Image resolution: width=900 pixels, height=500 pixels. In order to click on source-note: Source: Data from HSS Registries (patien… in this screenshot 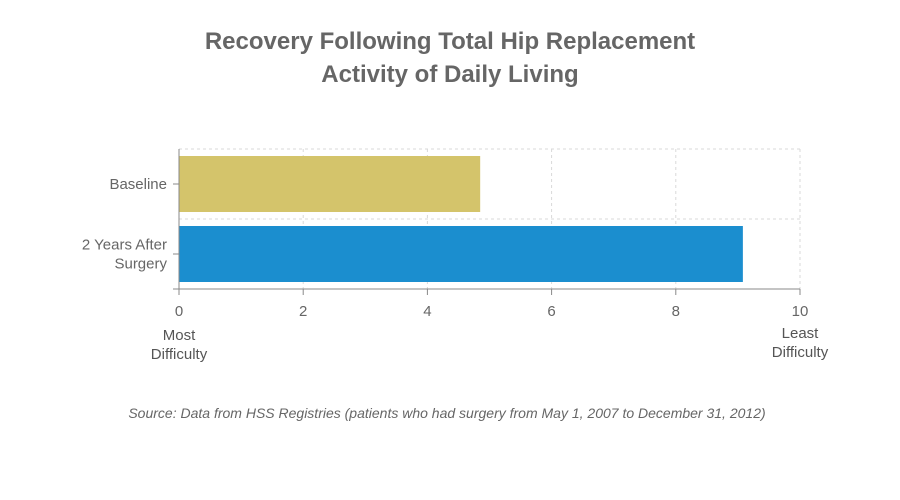, I will do `click(447, 413)`.